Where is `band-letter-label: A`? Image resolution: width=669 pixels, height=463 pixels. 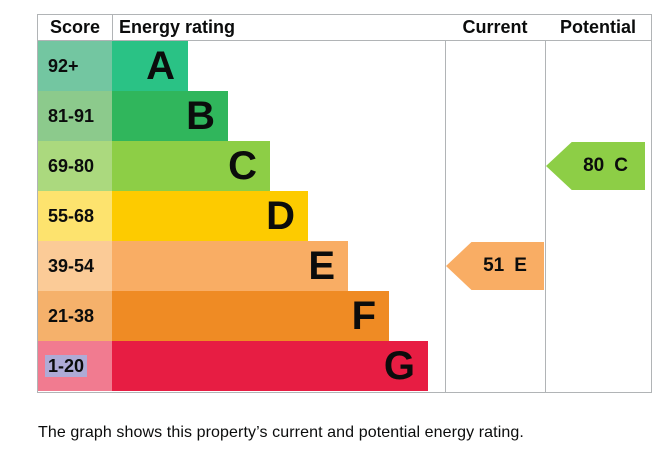
band-letter-label: A is located at coordinates (160, 66).